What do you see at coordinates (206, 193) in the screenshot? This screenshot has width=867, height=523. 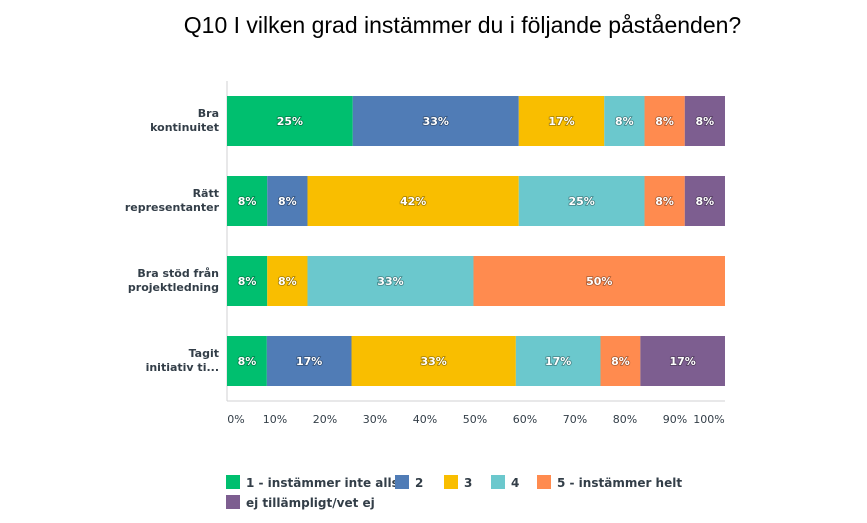 I see `category-label-line: Rätt` at bounding box center [206, 193].